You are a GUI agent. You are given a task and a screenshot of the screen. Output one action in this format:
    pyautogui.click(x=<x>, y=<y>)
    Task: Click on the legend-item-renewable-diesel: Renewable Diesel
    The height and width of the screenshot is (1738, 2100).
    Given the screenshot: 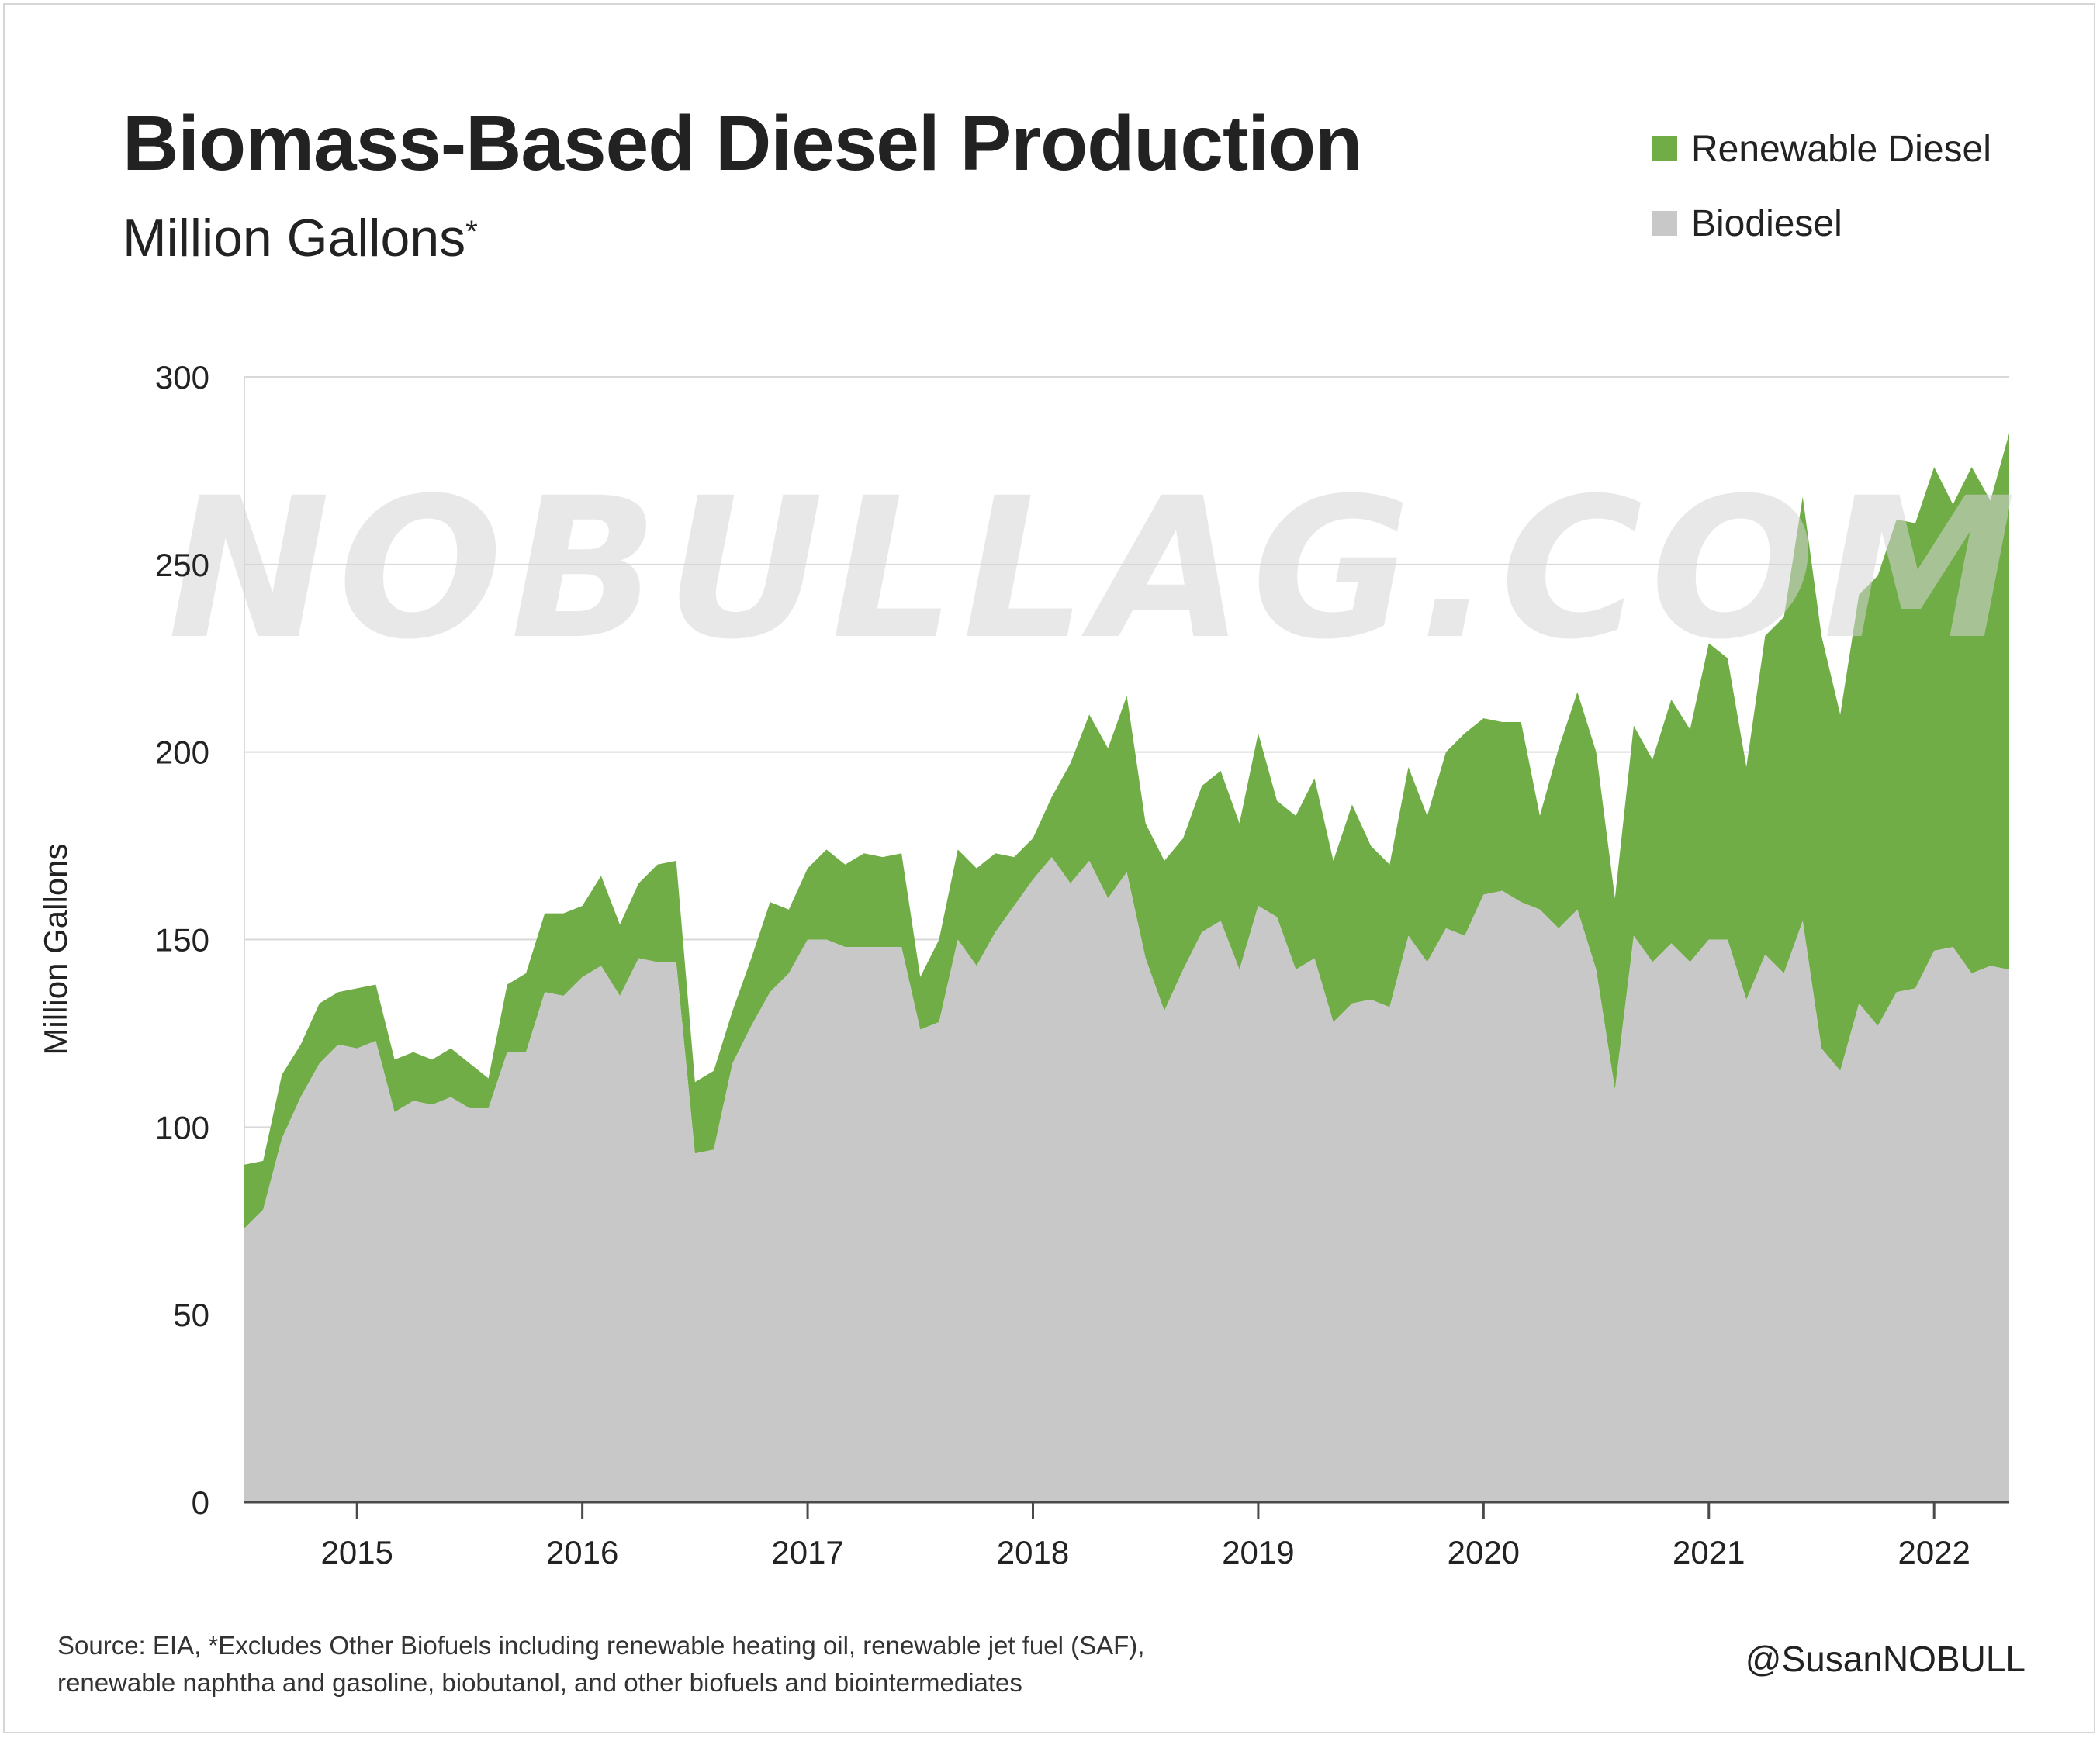 What is the action you would take?
    pyautogui.click(x=1821, y=149)
    